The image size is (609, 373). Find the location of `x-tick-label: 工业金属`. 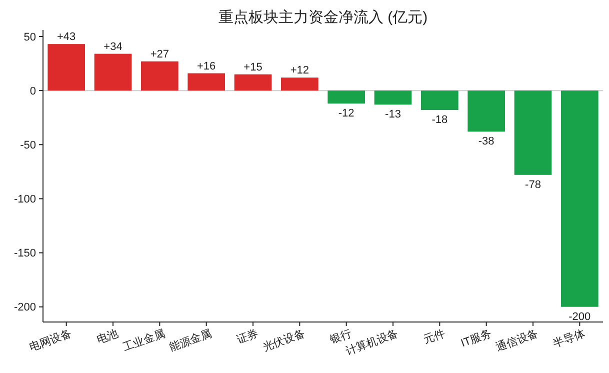

x-tick-label: 工业金属 is located at coordinates (143, 340).